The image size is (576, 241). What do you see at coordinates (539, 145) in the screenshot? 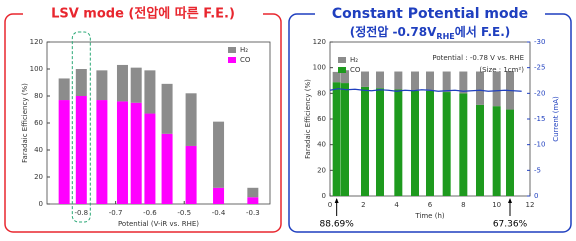
I see `y2-tick-label: -10` at bounding box center [539, 145].